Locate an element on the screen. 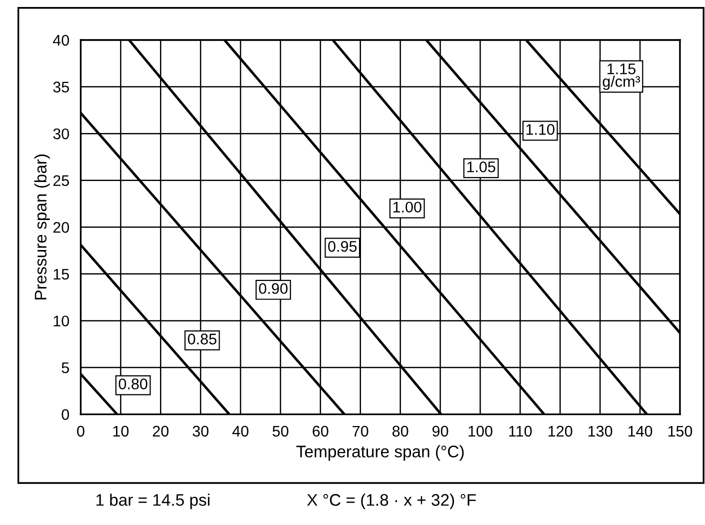  x-tick-label: 0 is located at coordinates (80, 431).